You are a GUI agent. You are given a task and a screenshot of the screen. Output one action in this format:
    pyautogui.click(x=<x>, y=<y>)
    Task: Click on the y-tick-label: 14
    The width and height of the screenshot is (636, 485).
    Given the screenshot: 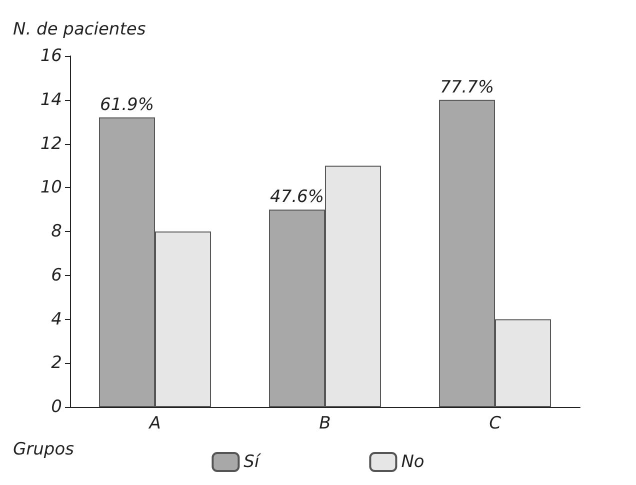 What is the action you would take?
    pyautogui.click(x=51, y=100)
    